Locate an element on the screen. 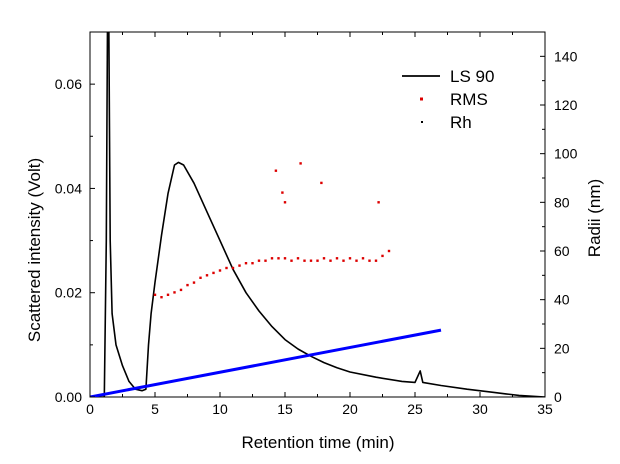 The width and height of the screenshot is (620, 464). y-right-tick-label: 60 is located at coordinates (562, 251).